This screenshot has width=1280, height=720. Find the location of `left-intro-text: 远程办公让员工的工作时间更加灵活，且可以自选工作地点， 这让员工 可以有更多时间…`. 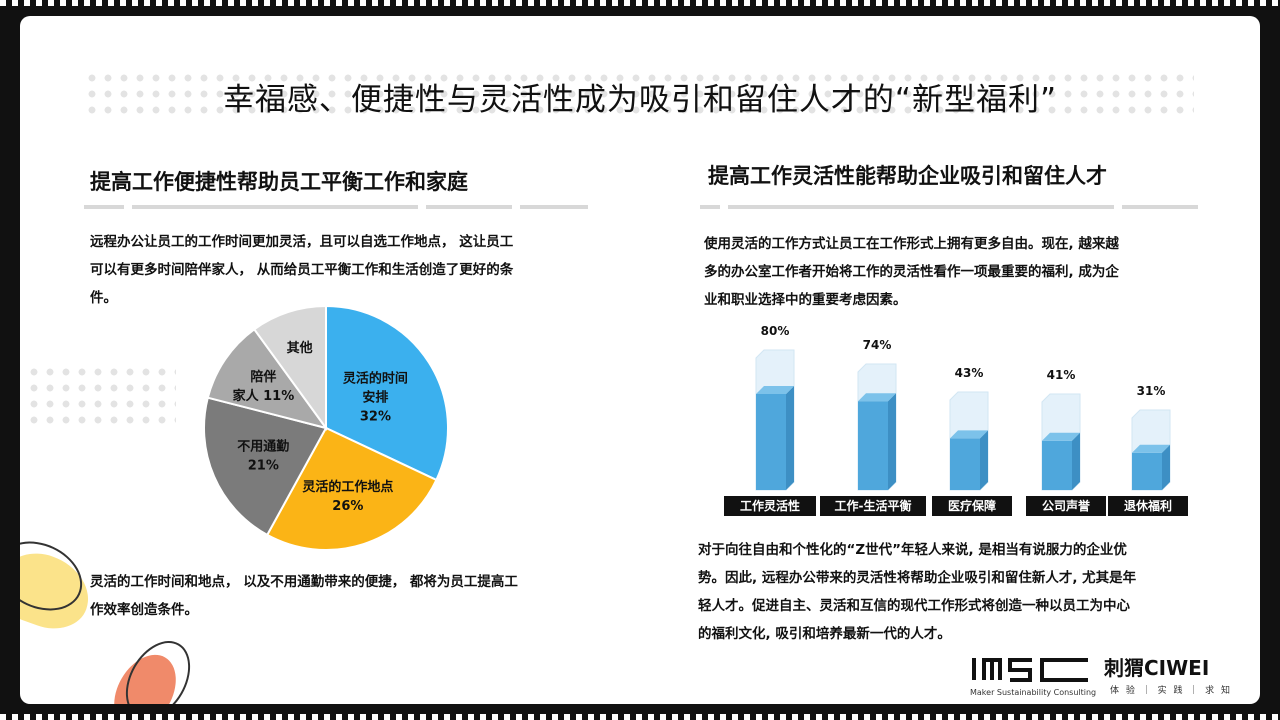

left-intro-text: 远程办公让员工的工作时间更加灵活，且可以自选工作地点， 这让员工 可以有更多时间… is located at coordinates (302, 270).